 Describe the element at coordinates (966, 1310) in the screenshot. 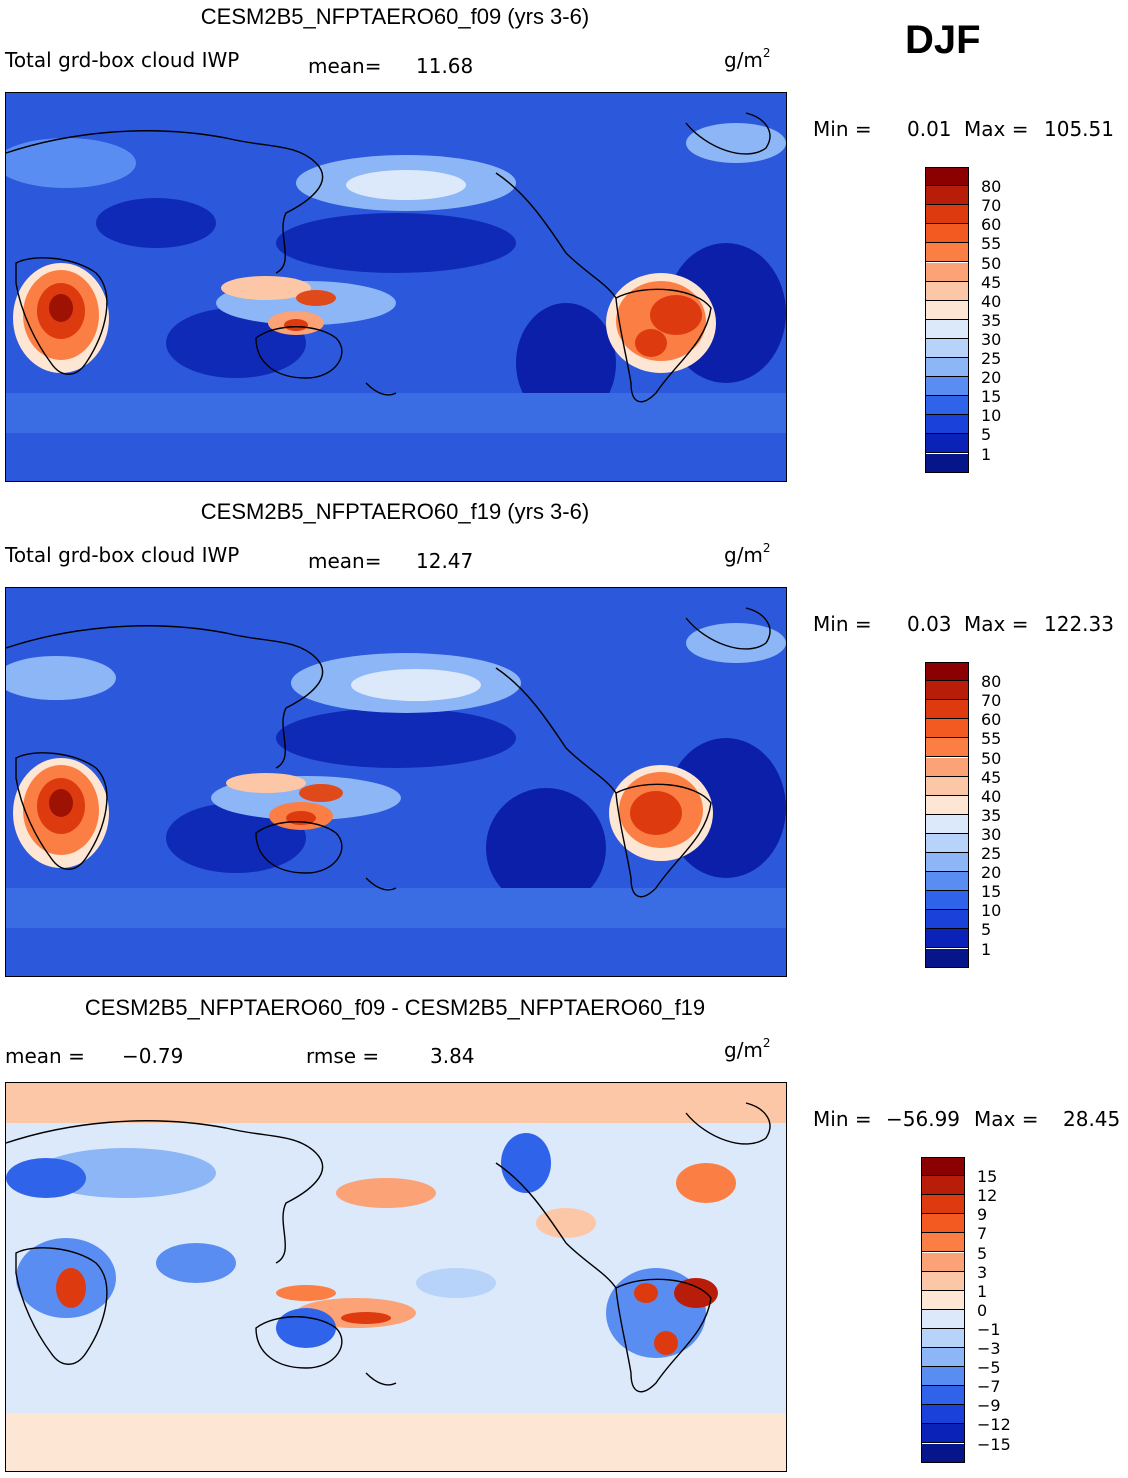

I see `colorbar-difference: 15 12 9 7 5 3 1 0 −1 −3 −5 −7 −9 −12 −15` at that location.